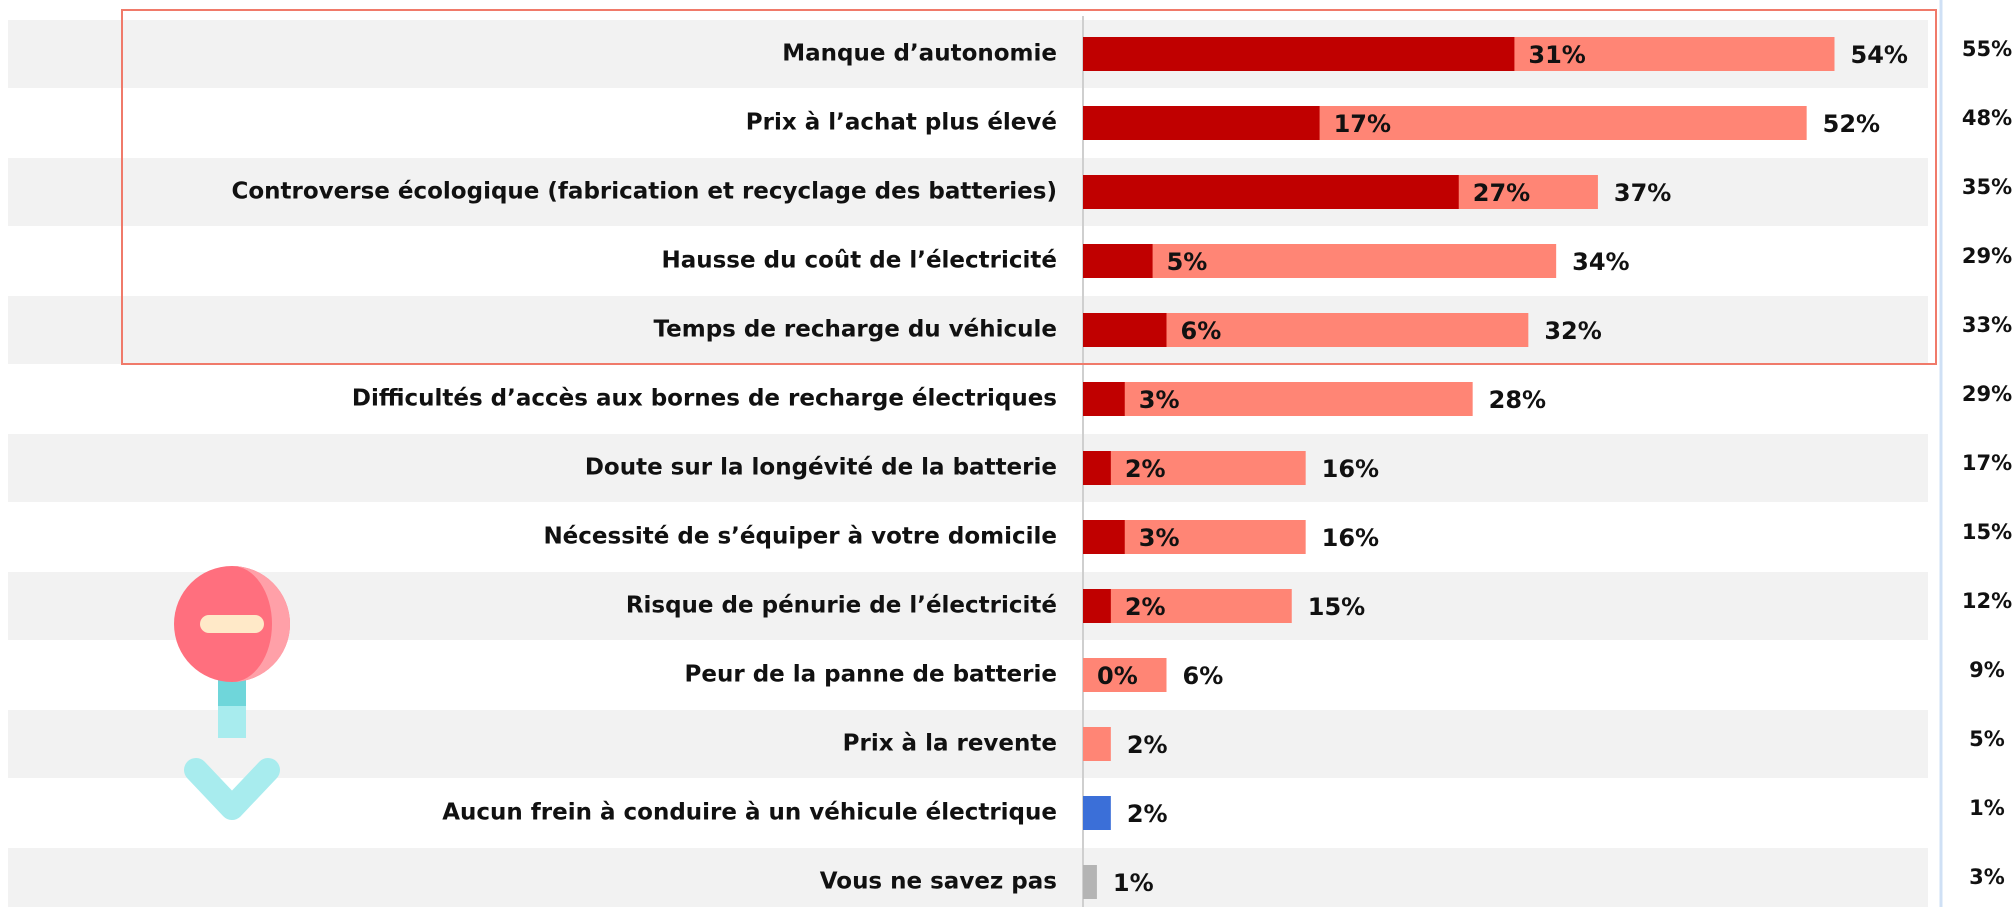 Image resolution: width=2016 pixels, height=907 pixels. What do you see at coordinates (841, 606) in the screenshot?
I see `category-label: Risque de pénurie de l’électricité` at bounding box center [841, 606].